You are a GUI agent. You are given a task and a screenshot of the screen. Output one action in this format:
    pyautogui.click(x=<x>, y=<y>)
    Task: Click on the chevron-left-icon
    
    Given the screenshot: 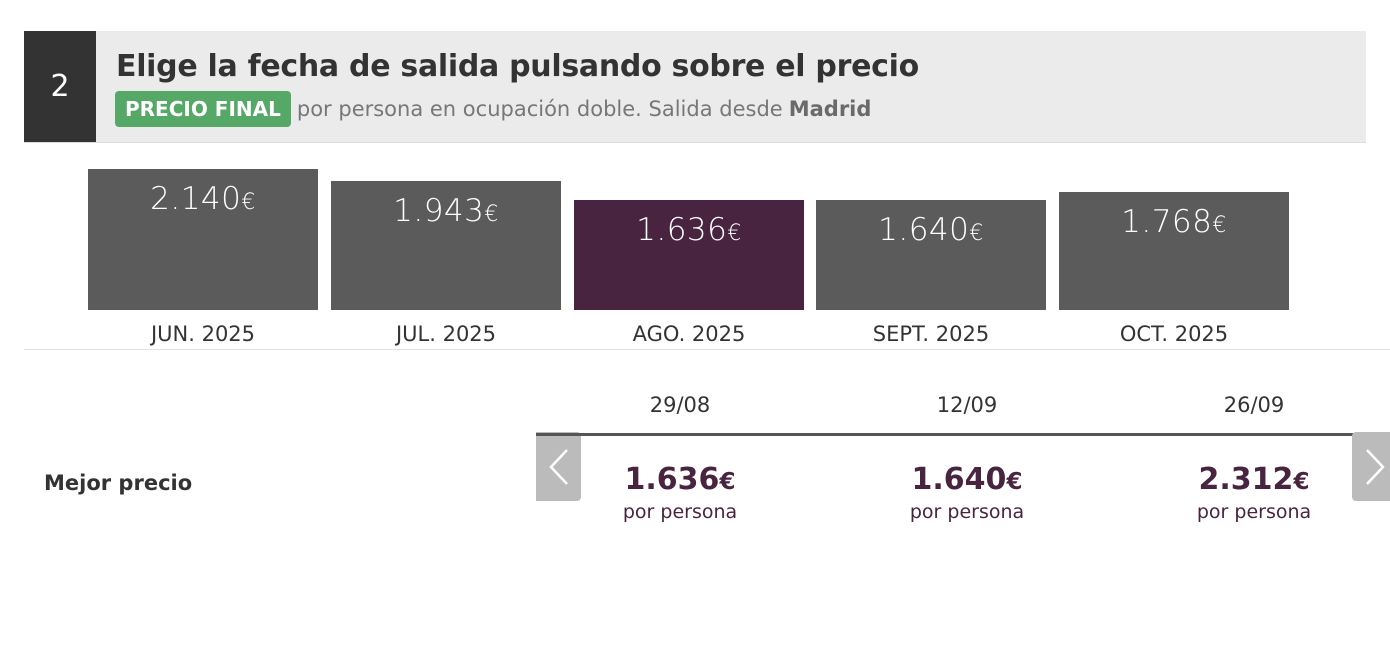 What is the action you would take?
    pyautogui.click(x=558, y=466)
    